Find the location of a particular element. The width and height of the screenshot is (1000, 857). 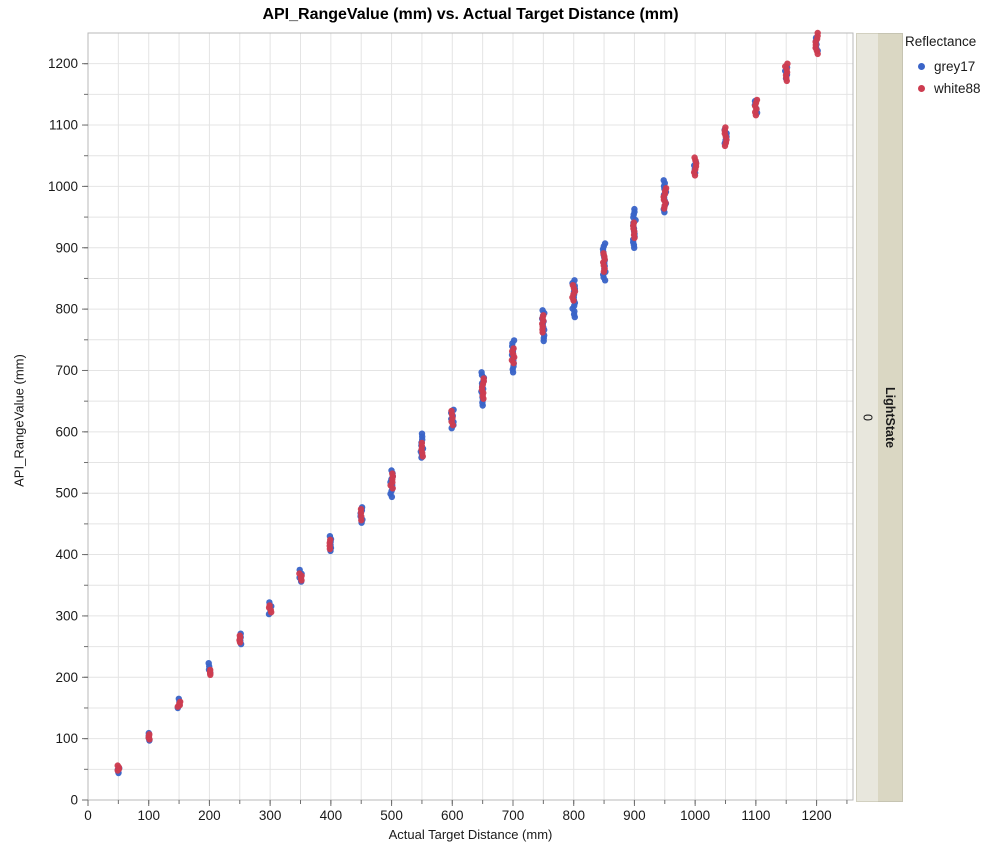

y-tick-label: 1100 is located at coordinates (63, 125).